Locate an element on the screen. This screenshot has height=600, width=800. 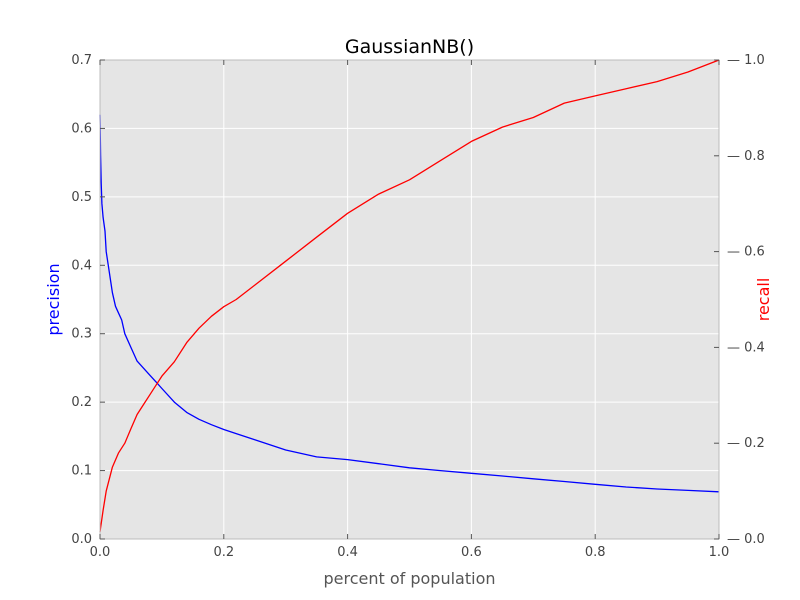
x-tick-label: 0.8 is located at coordinates (595, 552).